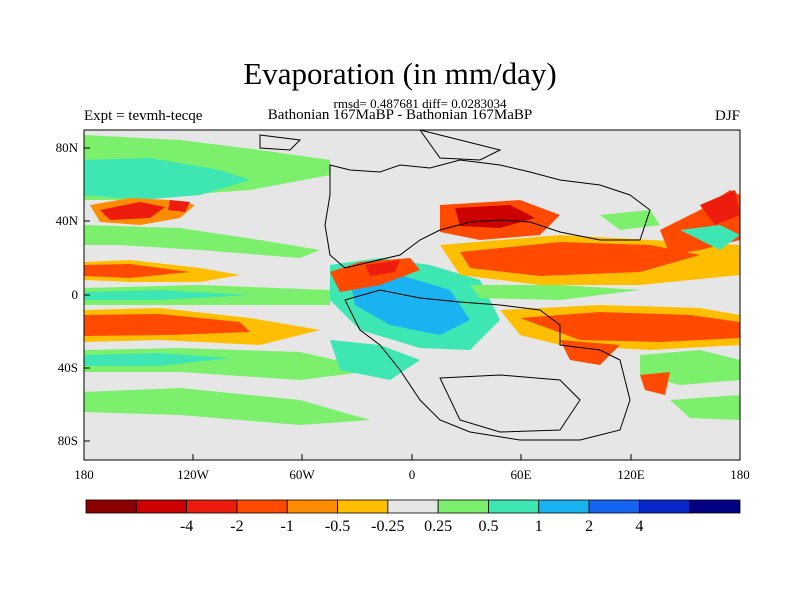 This screenshot has width=800, height=600. What do you see at coordinates (67, 440) in the screenshot?
I see `y-tick-label: 80S` at bounding box center [67, 440].